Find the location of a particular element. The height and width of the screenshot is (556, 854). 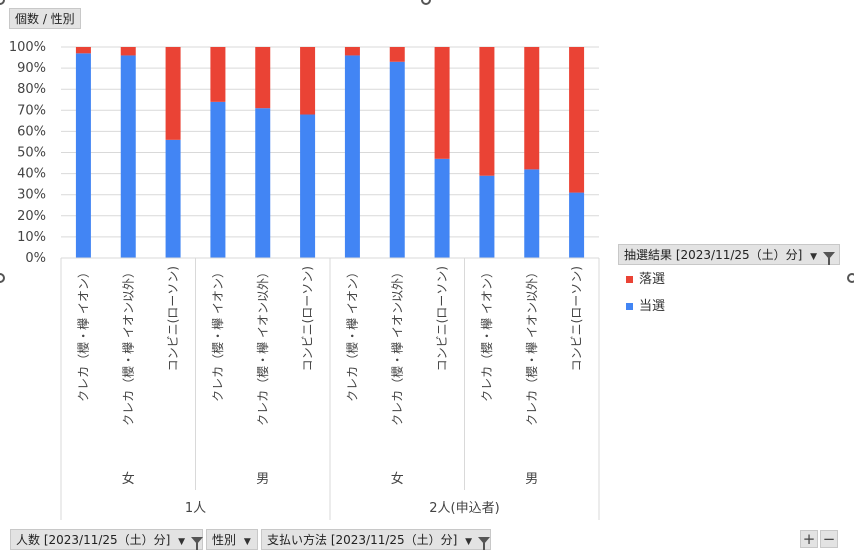

y-tick-label: 90% is located at coordinates (31, 68).